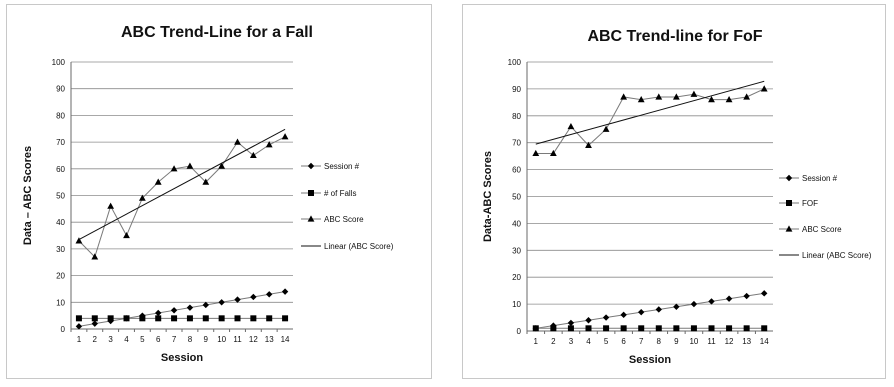 The height and width of the screenshot is (387, 894). Describe the element at coordinates (820, 178) in the screenshot. I see `legend-label: Session #` at that location.